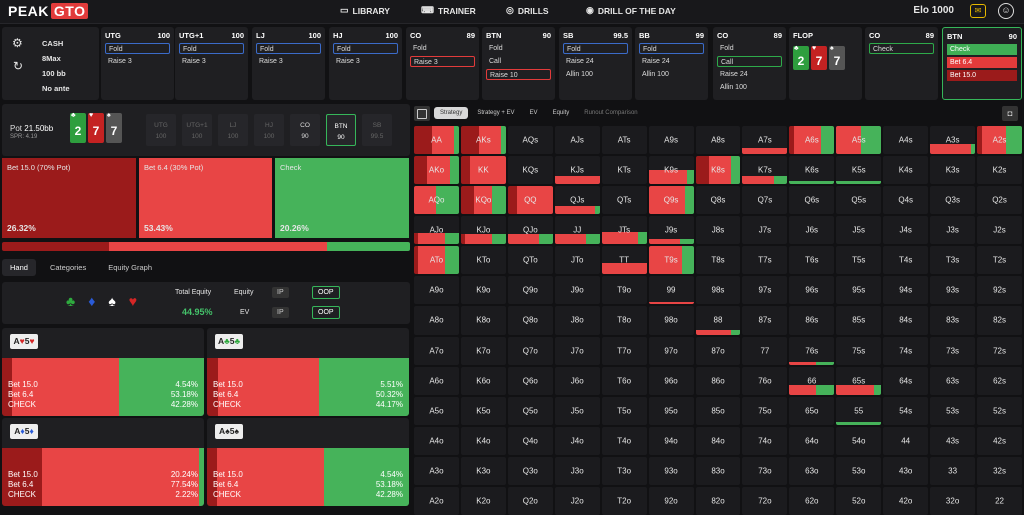 Image resolution: width=1024 pixels, height=515 pixels. I want to click on nav-library: ▭ LIBRARY, so click(365, 10).